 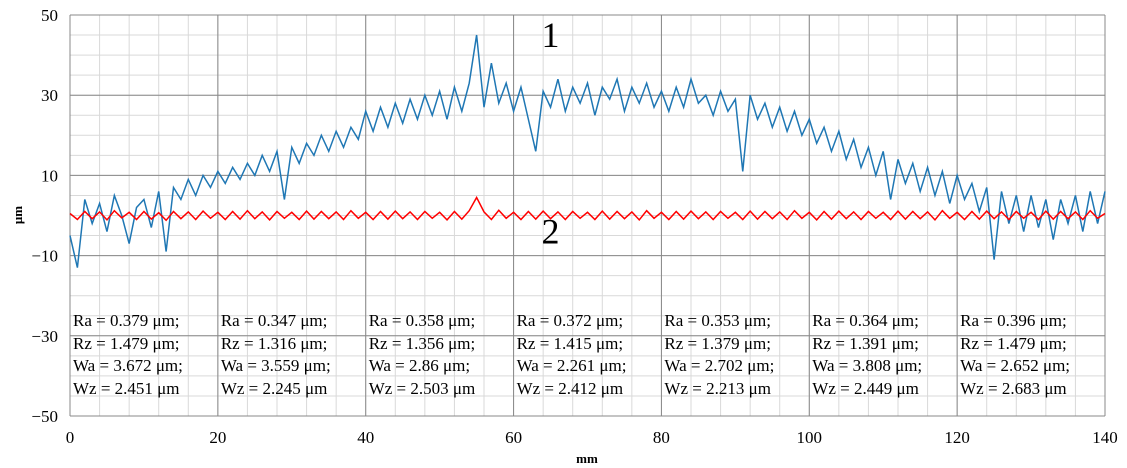 What do you see at coordinates (1105, 437) in the screenshot?
I see `x-tick-label: 140` at bounding box center [1105, 437].